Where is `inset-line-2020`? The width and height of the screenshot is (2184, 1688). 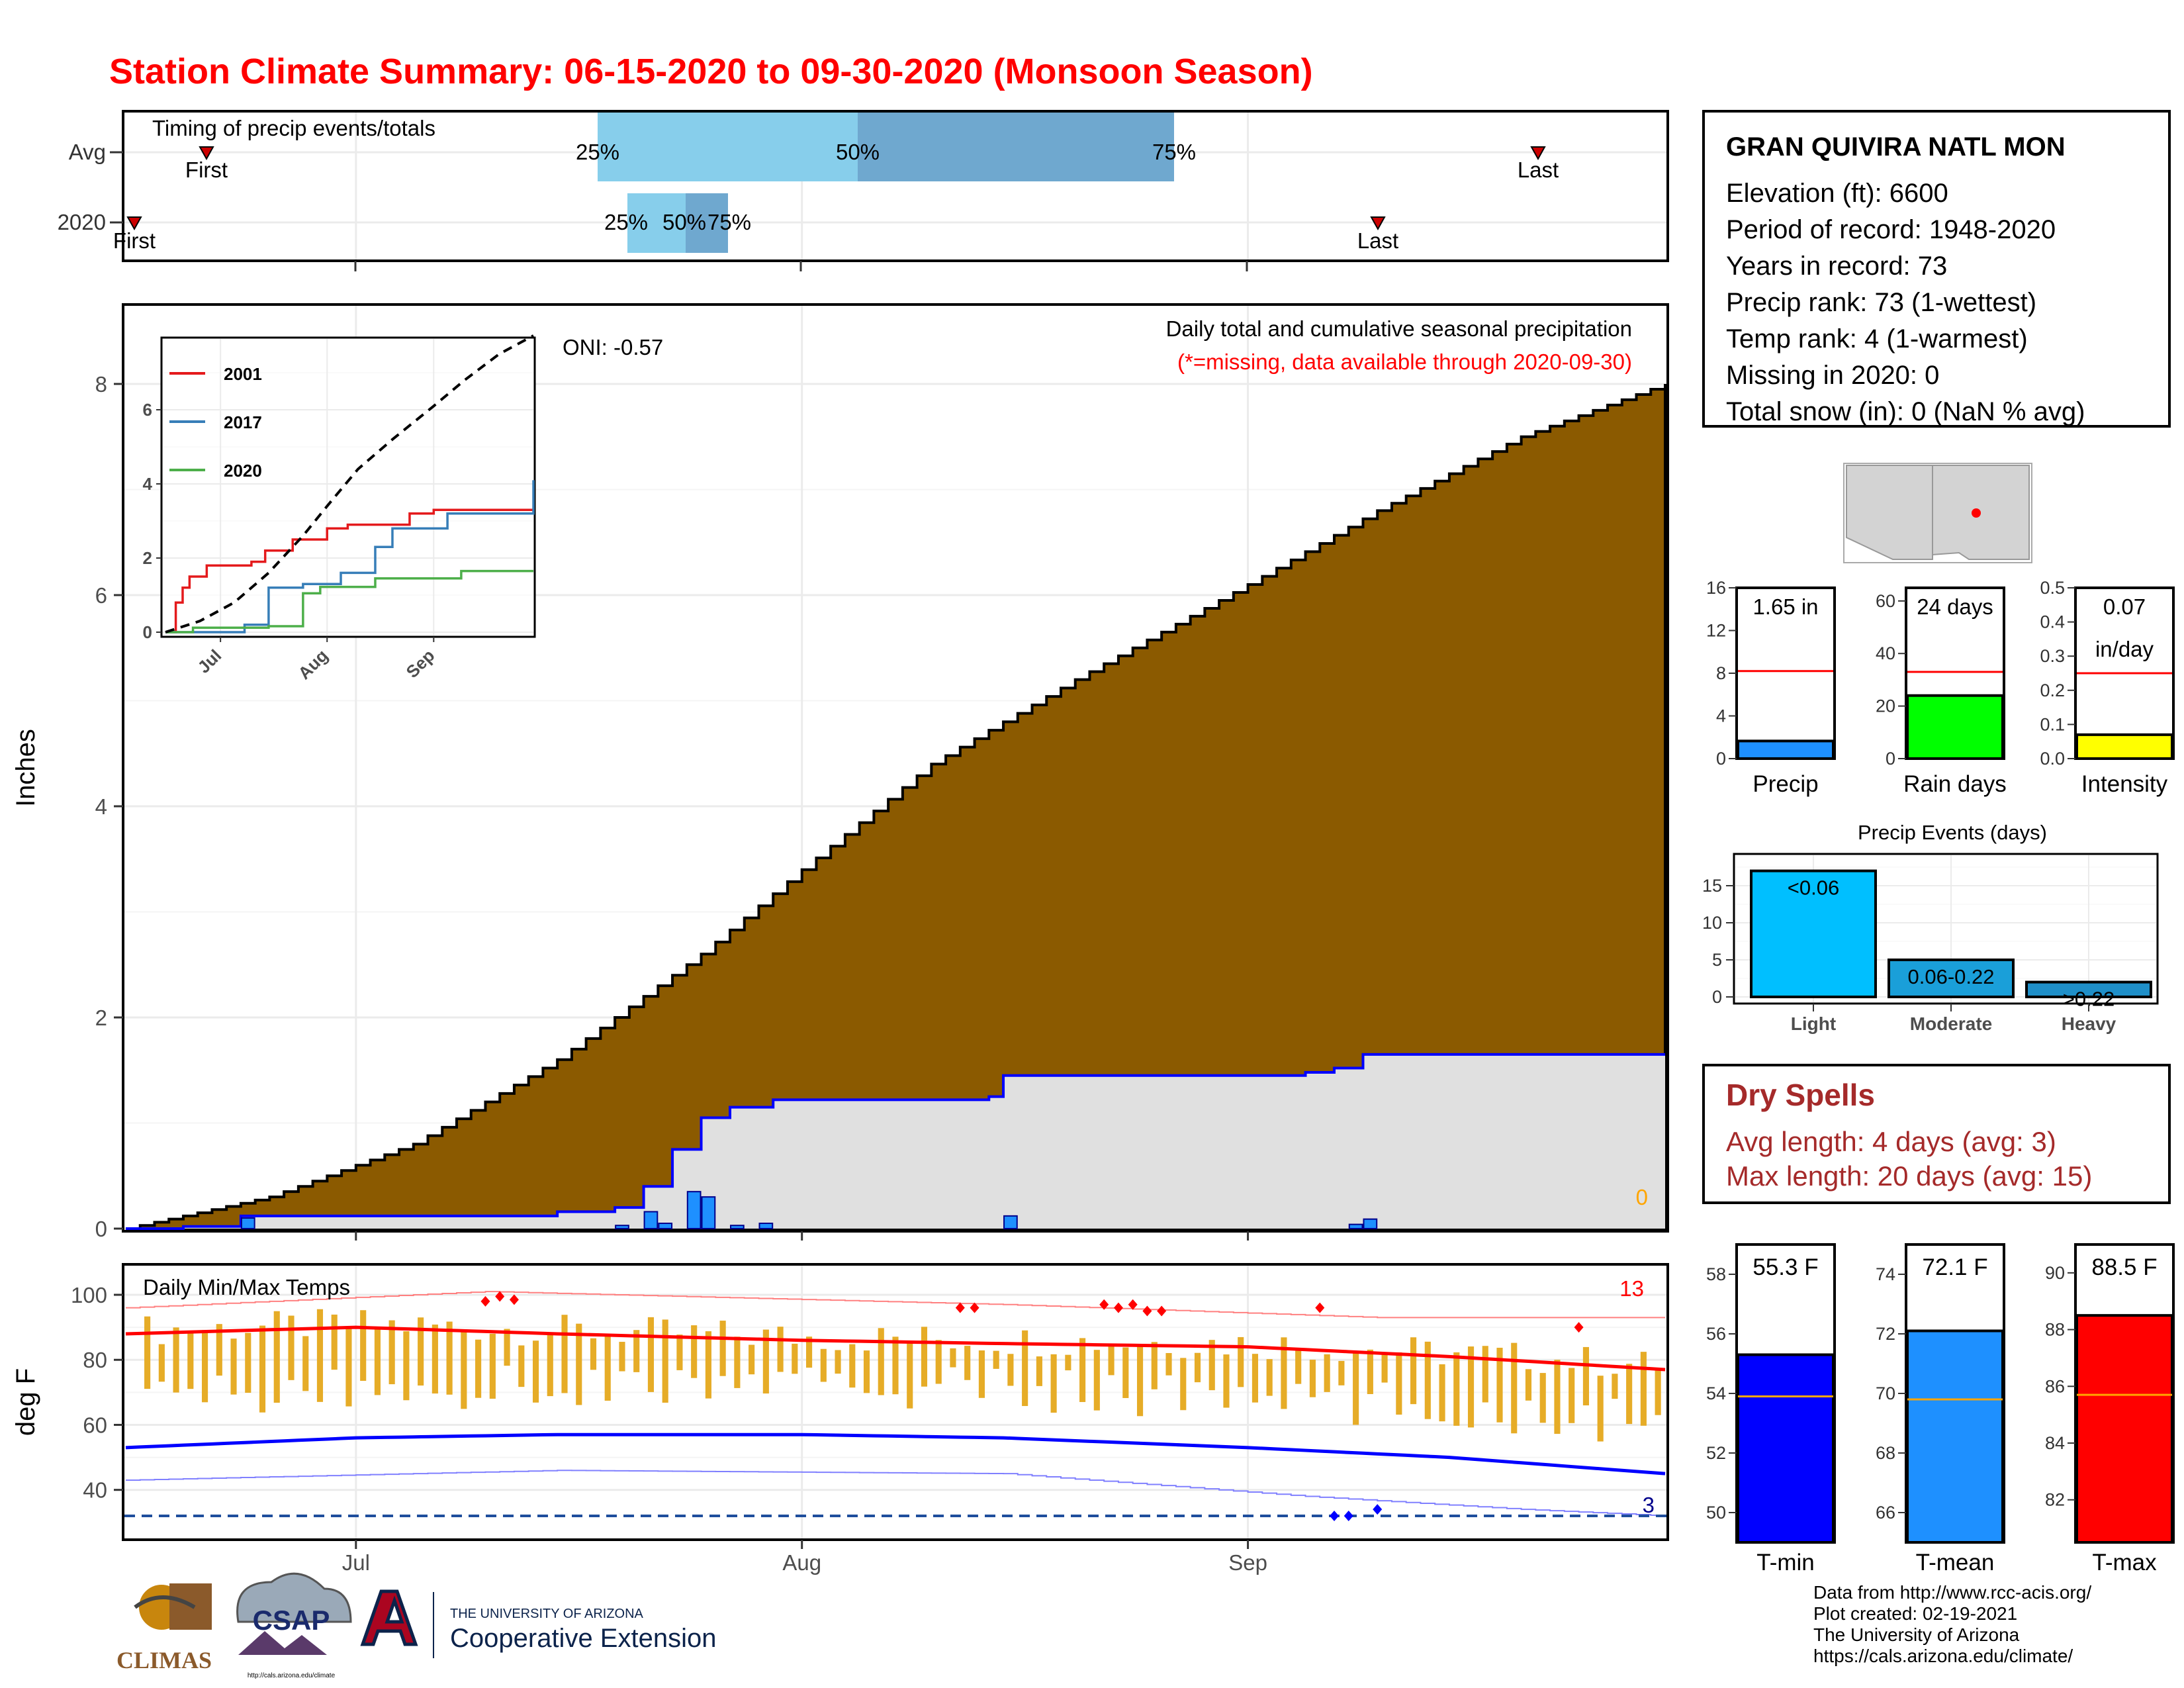 inset-line-2020 is located at coordinates (349, 601).